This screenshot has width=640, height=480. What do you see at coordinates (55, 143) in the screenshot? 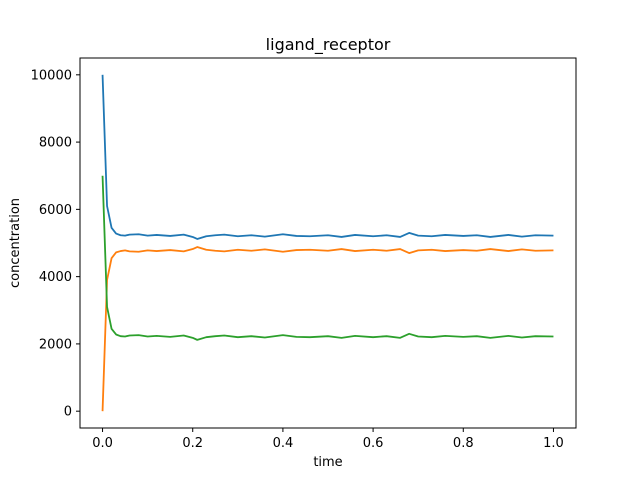
I see `y-tick-label: 8000` at bounding box center [55, 143].